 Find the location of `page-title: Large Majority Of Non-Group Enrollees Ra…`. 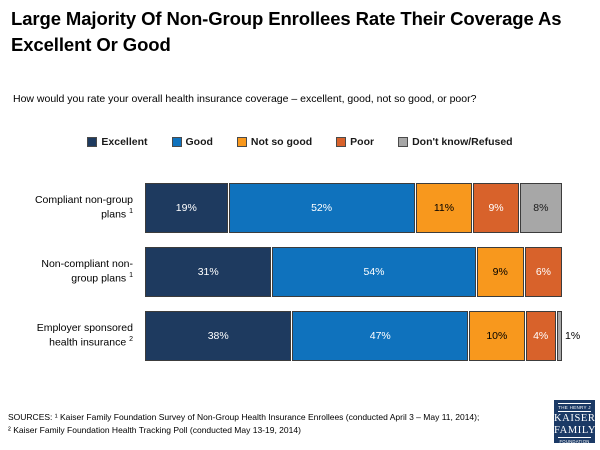

page-title: Large Majority Of Non-Group Enrollees Ra… is located at coordinates (286, 32).